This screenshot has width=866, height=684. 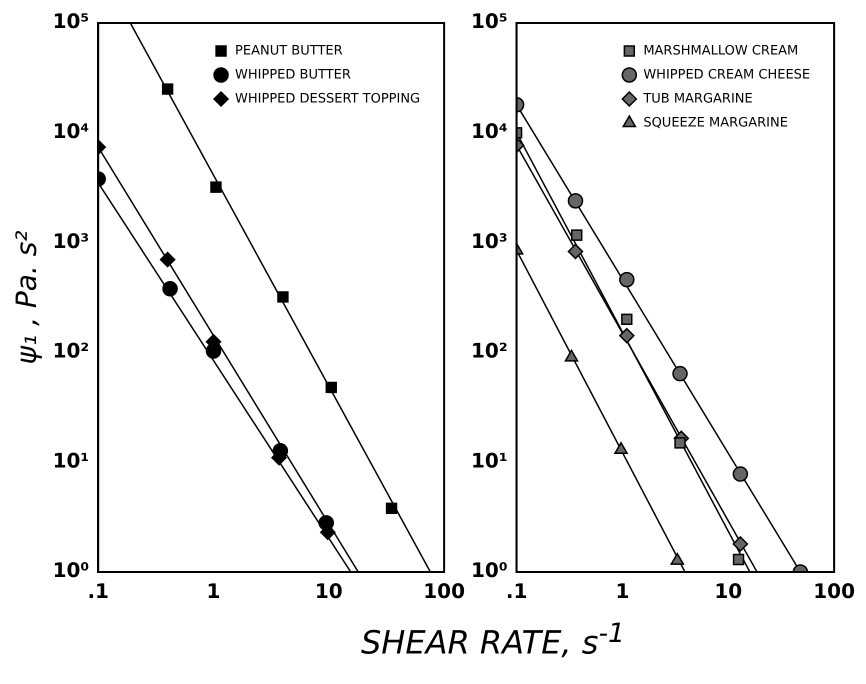 I want to click on legend-label: SQUEEZE MARGARINE, so click(x=715, y=122).